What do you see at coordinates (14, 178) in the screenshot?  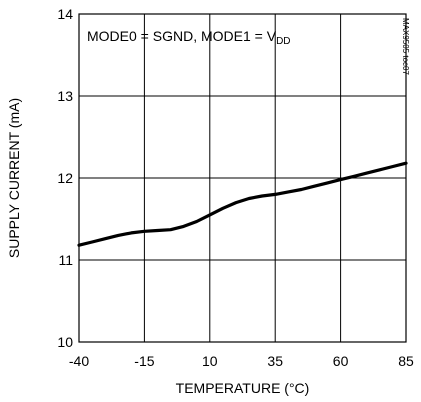 I see `y-axis-title: SUPPLY CURRENT (mA)` at bounding box center [14, 178].